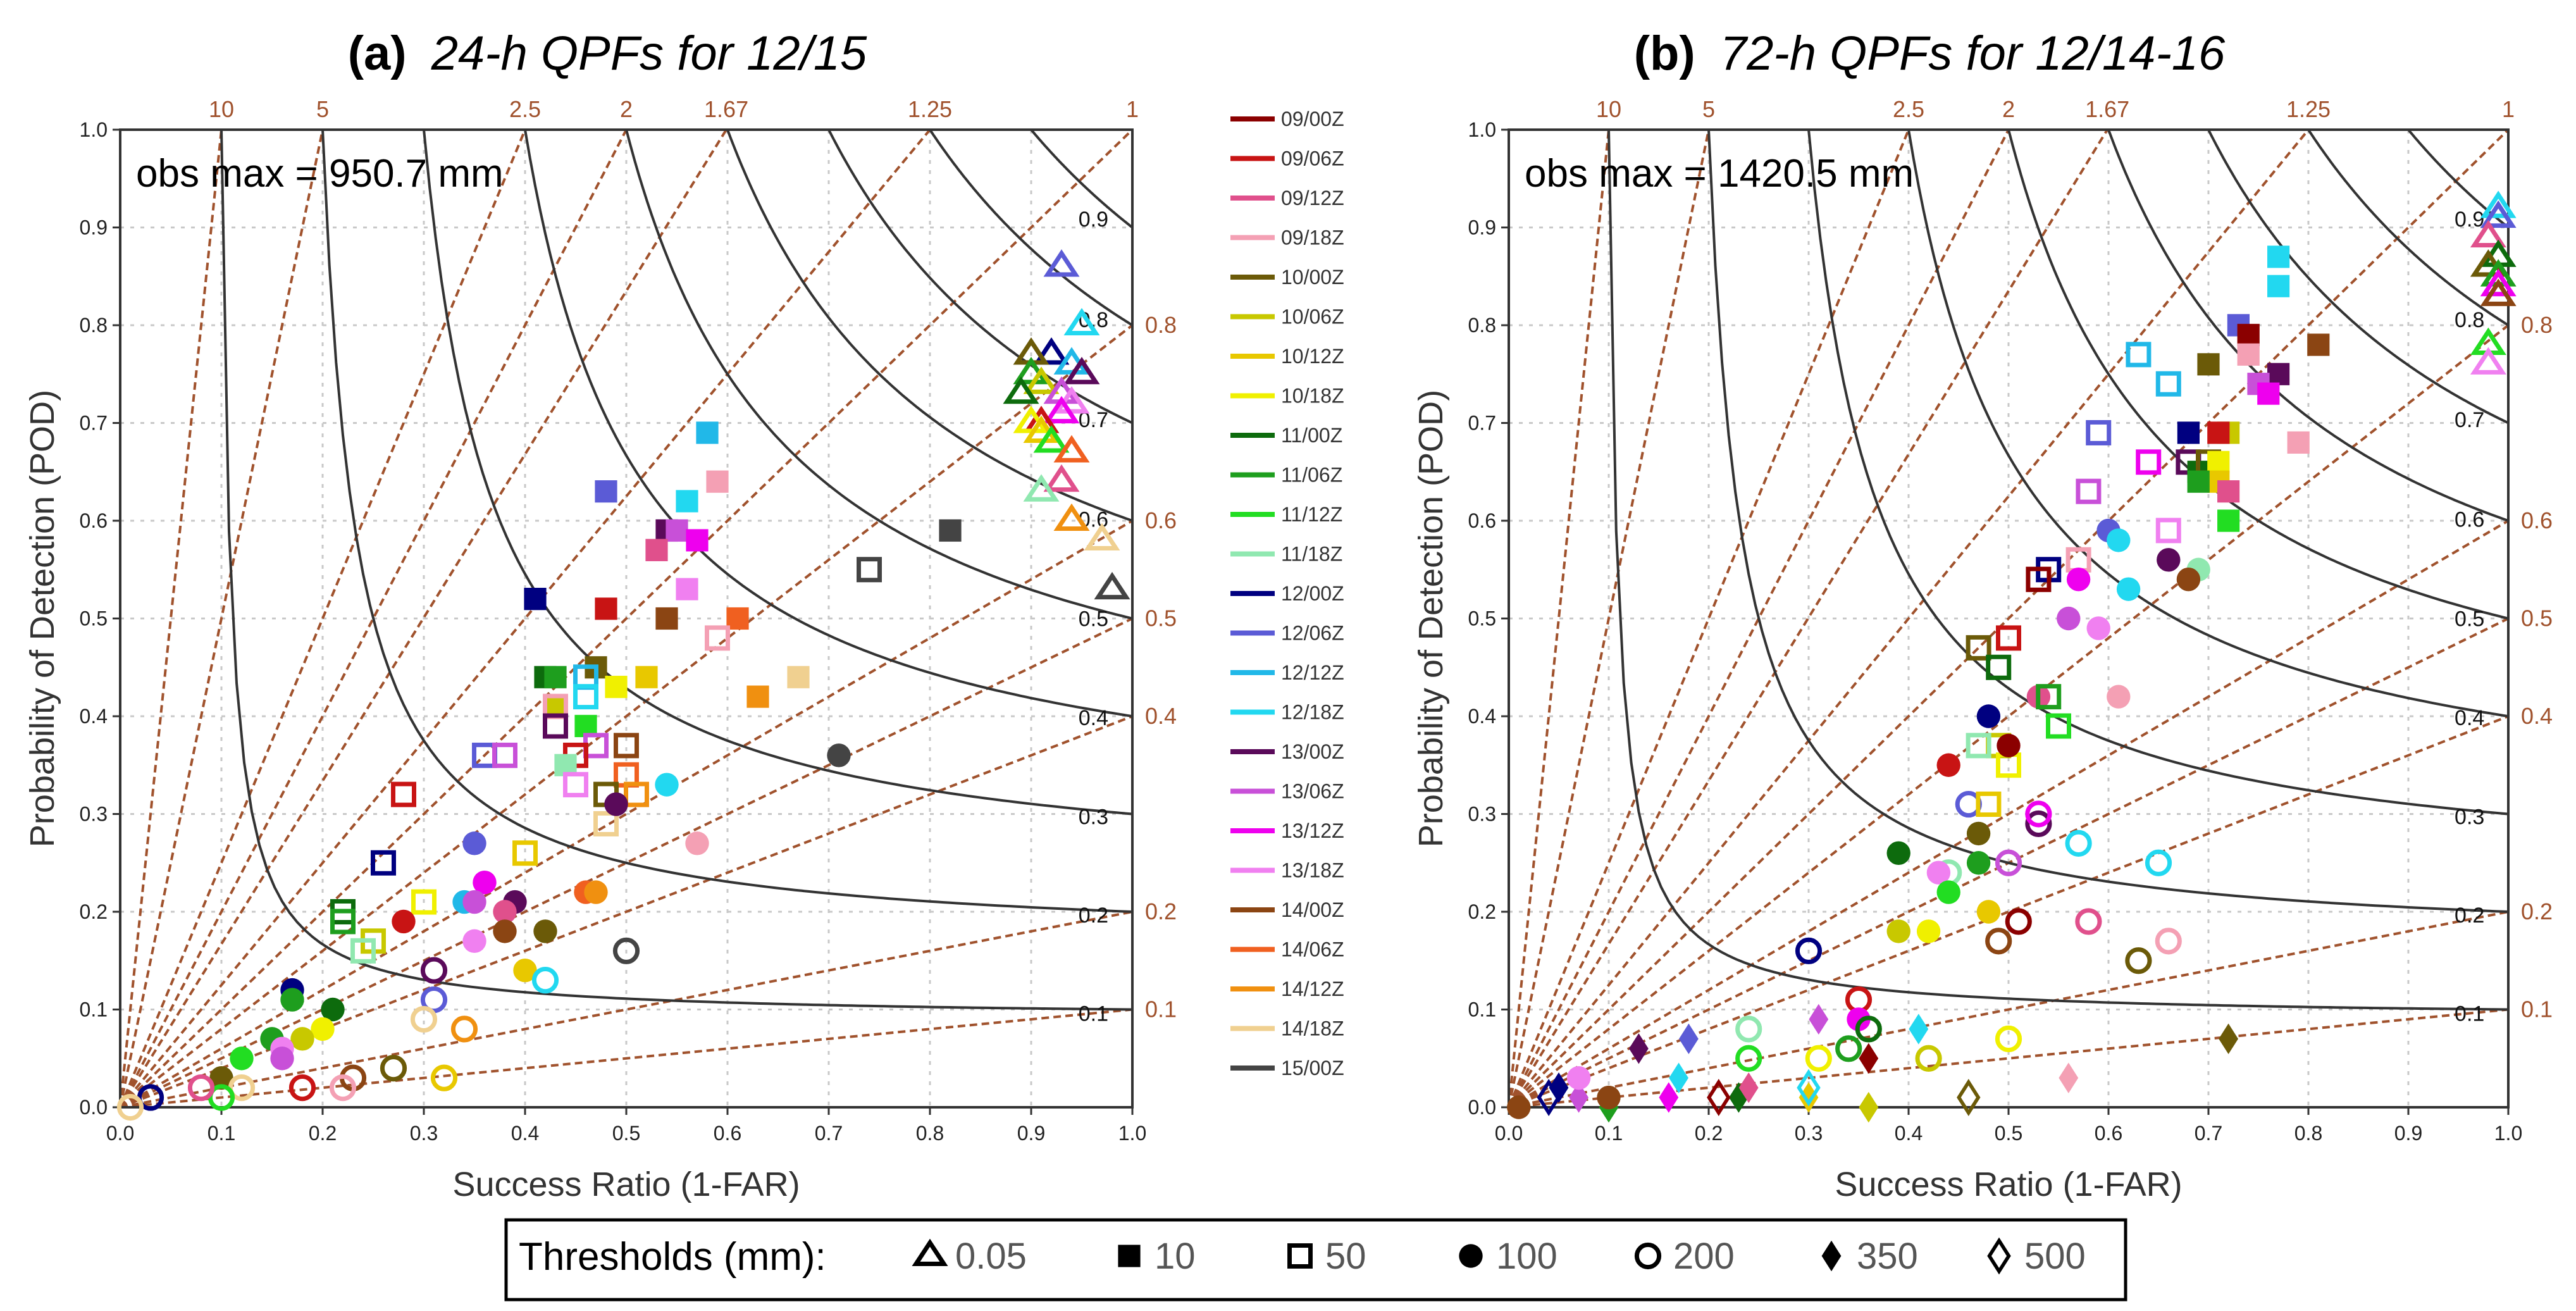 The height and width of the screenshot is (1311, 2576). I want to click on legend-label: 12/18Z, so click(1313, 712).